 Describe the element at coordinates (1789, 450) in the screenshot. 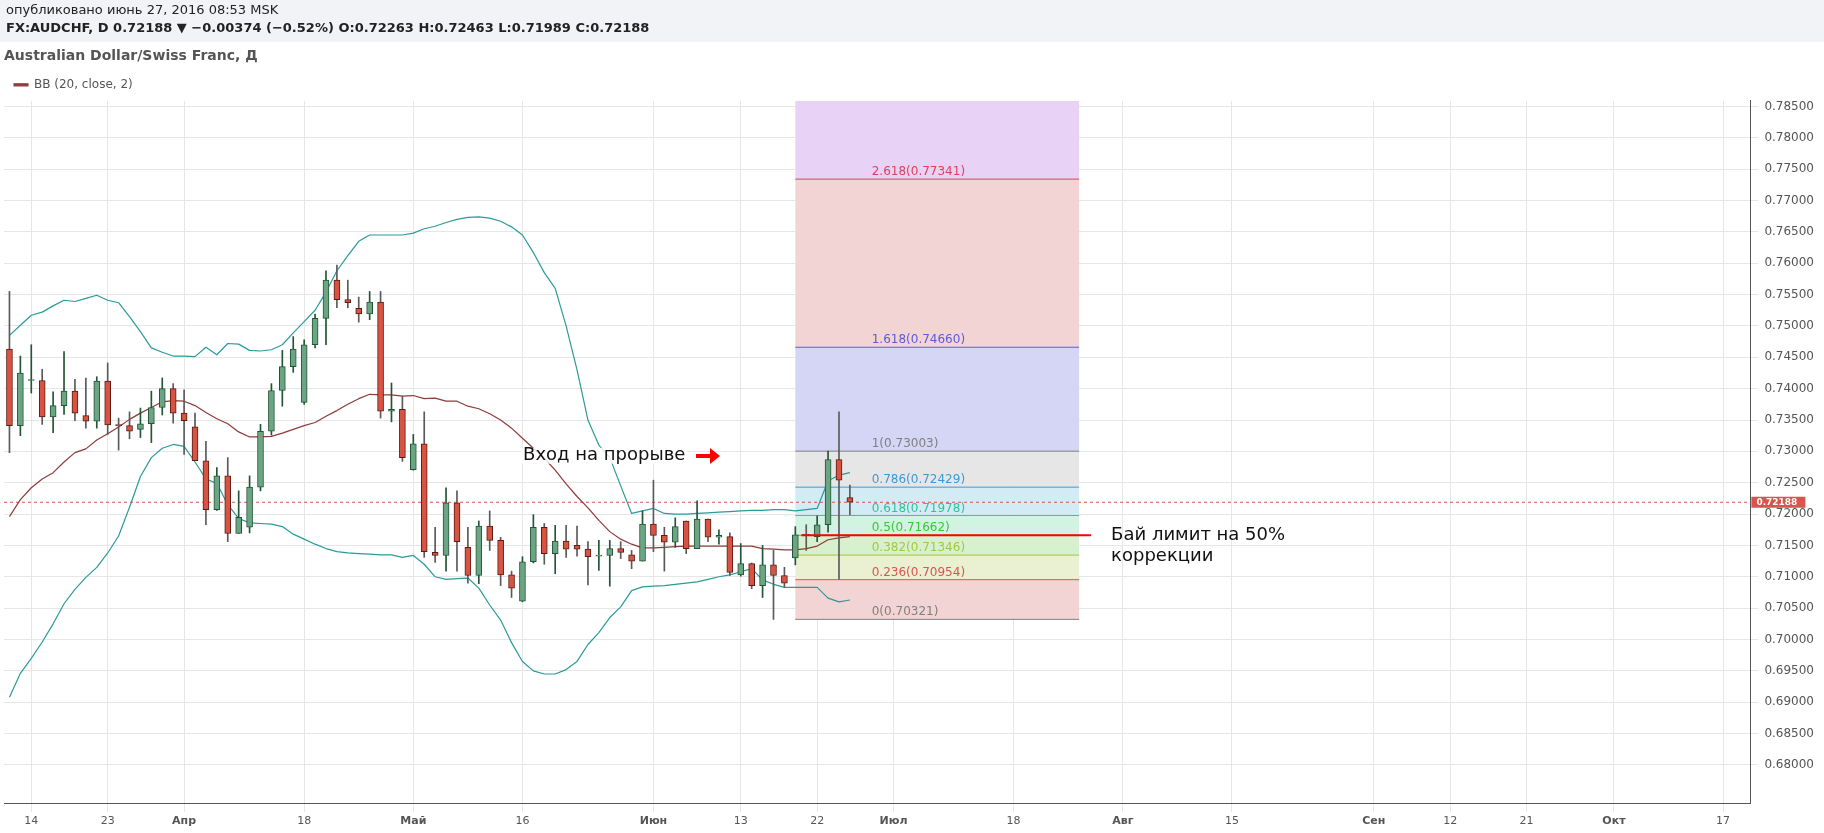

I see `y-tick-label: 0.73000` at that location.